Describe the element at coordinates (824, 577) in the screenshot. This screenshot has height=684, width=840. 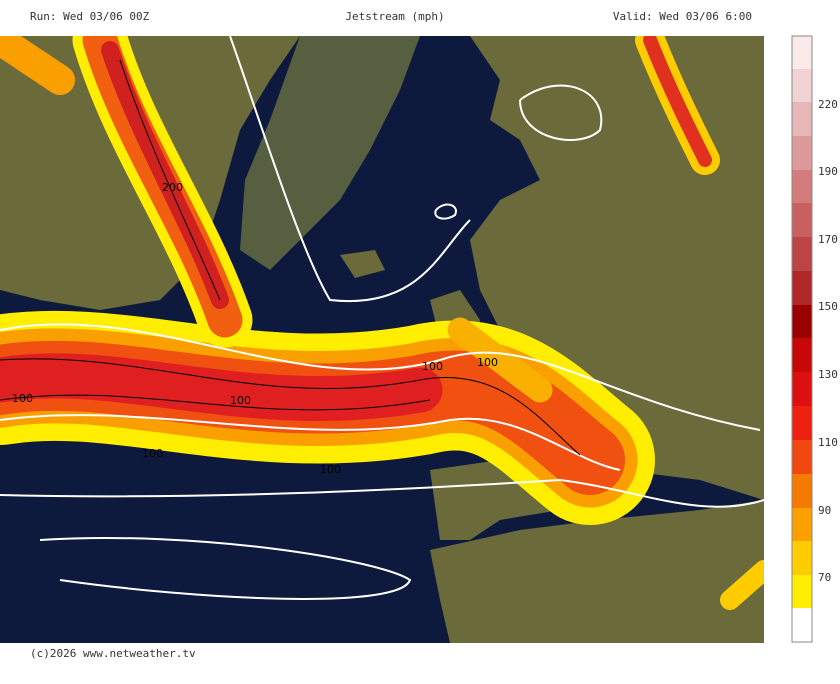
I see `legend-label: 70` at that location.